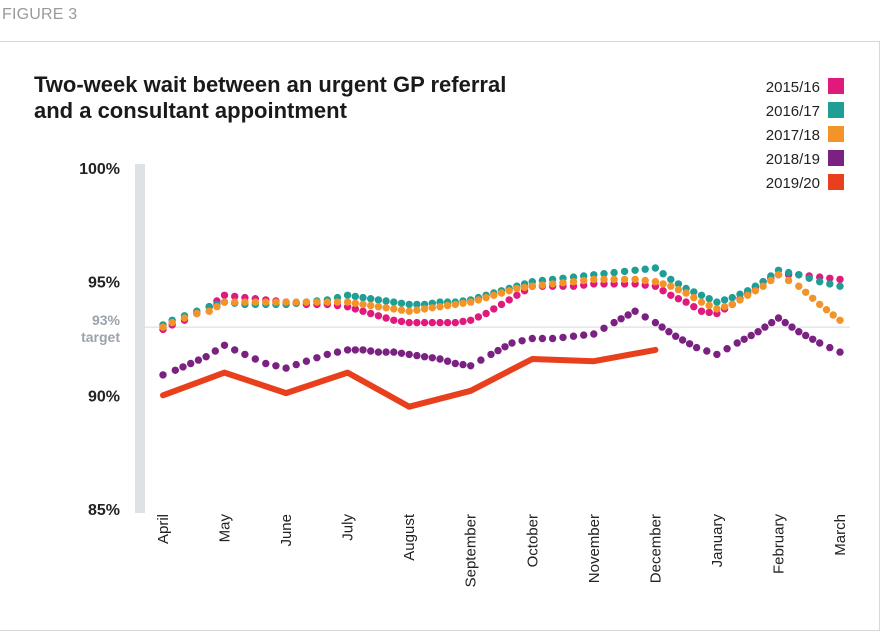 This screenshot has width=882, height=633. What do you see at coordinates (348, 527) in the screenshot?
I see `x-tick-label: July` at bounding box center [348, 527].